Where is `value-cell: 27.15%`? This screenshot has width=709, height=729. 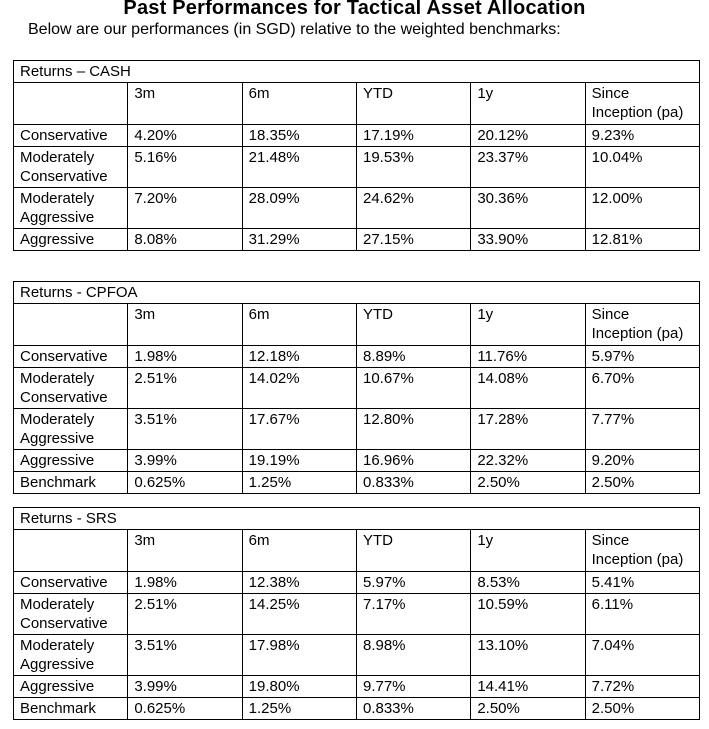
value-cell: 27.15% is located at coordinates (413, 239).